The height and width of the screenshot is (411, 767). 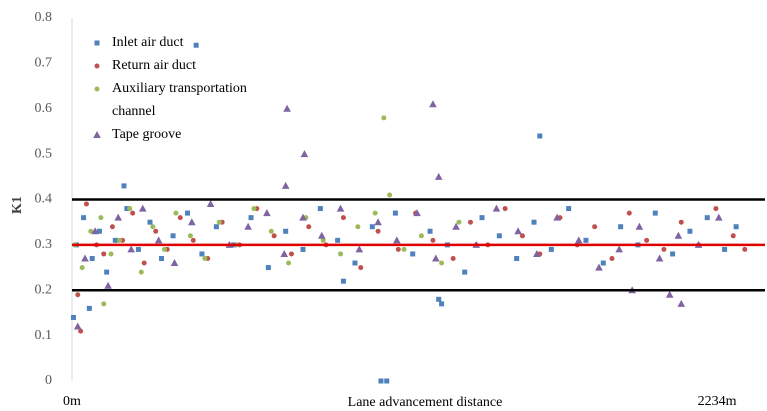 I want to click on y-tick-label: 0.8, so click(x=44, y=17).